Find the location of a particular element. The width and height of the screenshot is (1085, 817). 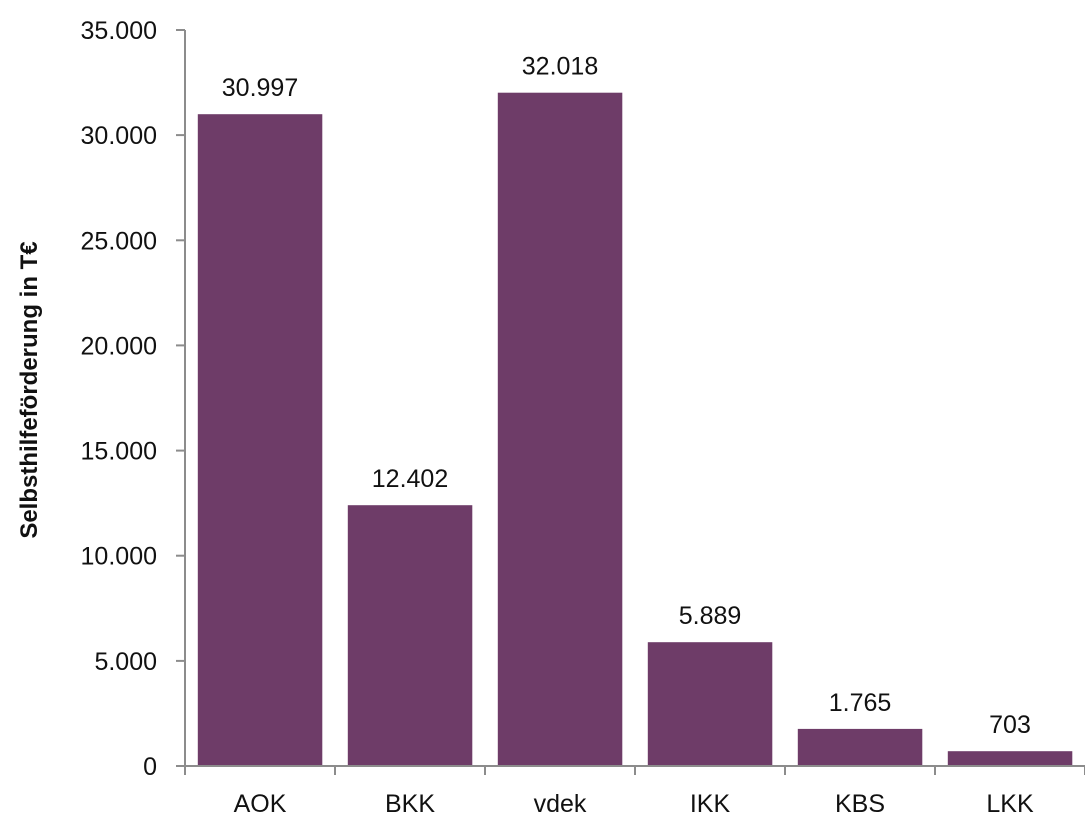

bar-lkk is located at coordinates (1010, 758).